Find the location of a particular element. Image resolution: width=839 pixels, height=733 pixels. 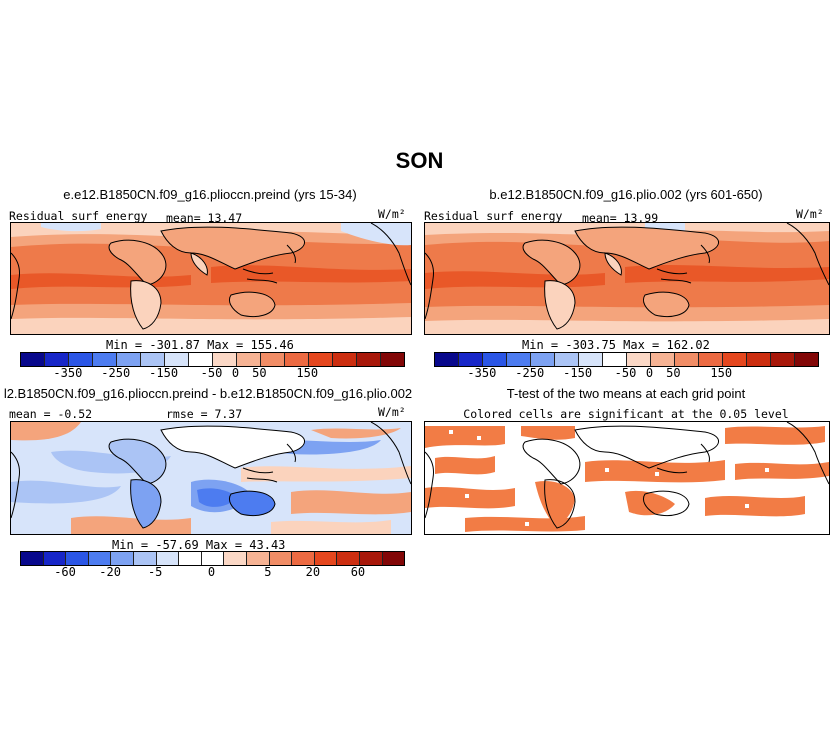

colorbar-tick-label: -5 is located at coordinates (155, 572).